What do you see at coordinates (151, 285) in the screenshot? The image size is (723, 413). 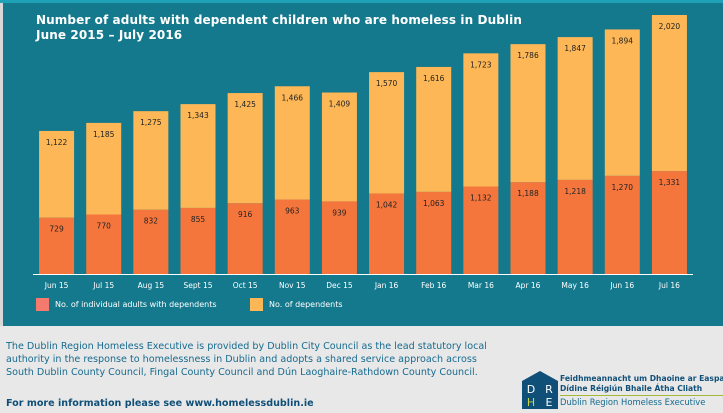 I see `x-tick-aug-15: Aug 15` at bounding box center [151, 285].